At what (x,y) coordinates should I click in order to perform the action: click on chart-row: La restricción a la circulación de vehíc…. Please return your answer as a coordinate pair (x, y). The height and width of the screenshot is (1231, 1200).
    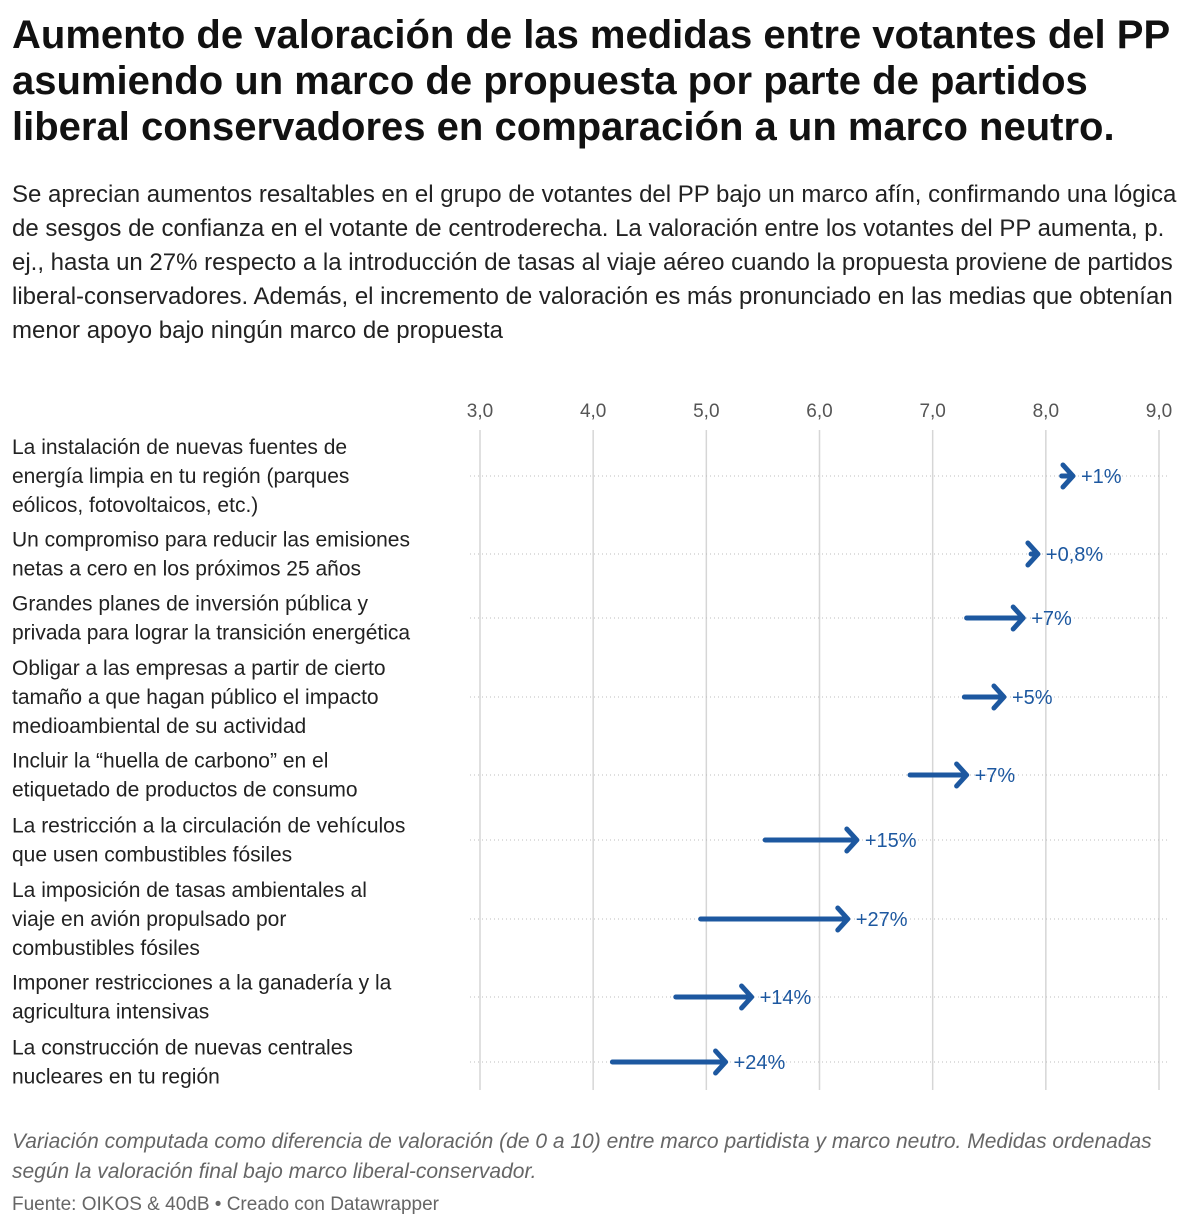
    Looking at the image, I should click on (589, 841).